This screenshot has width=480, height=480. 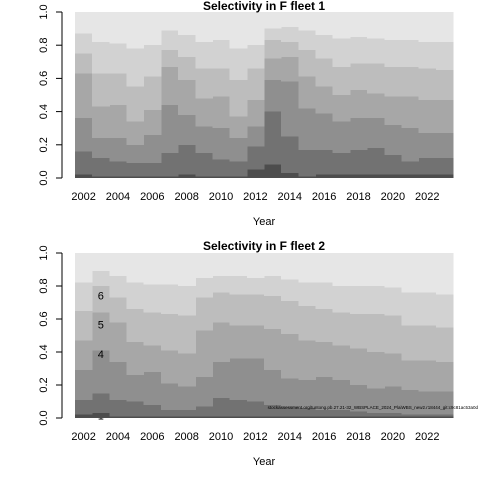 What do you see at coordinates (101, 326) in the screenshot?
I see `series-label: 5` at bounding box center [101, 326].